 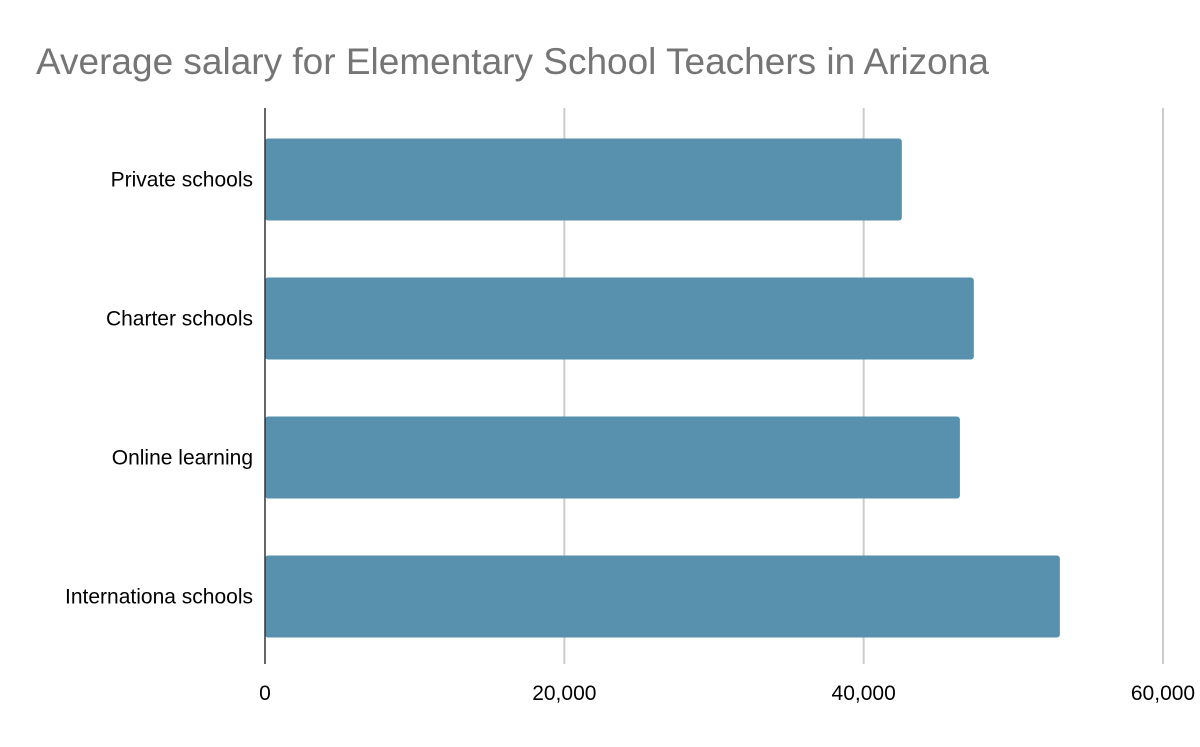 I want to click on x-tick-label: 0, so click(x=265, y=693).